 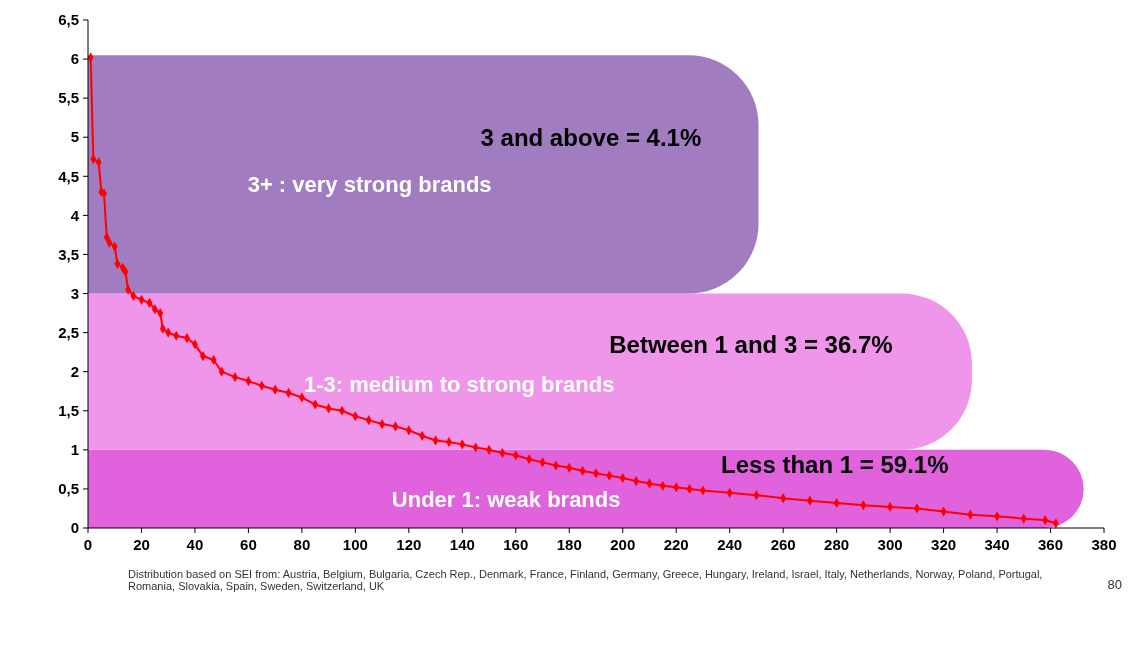 What do you see at coordinates (623, 544) in the screenshot?
I see `x-tick-label: 200` at bounding box center [623, 544].